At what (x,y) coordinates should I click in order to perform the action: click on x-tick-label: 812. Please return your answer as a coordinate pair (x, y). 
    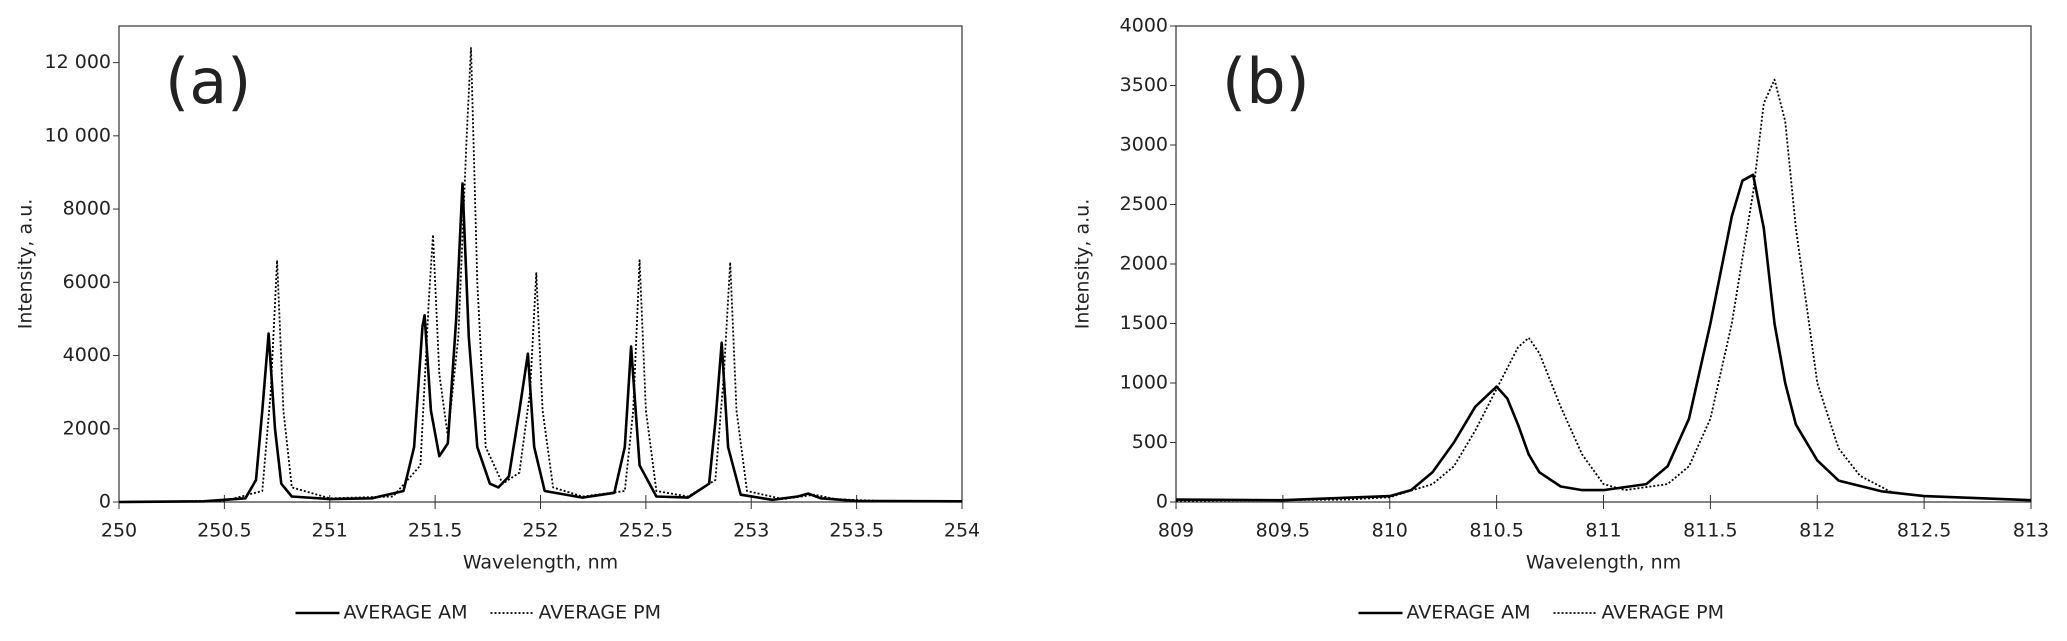
    Looking at the image, I should click on (1817, 531).